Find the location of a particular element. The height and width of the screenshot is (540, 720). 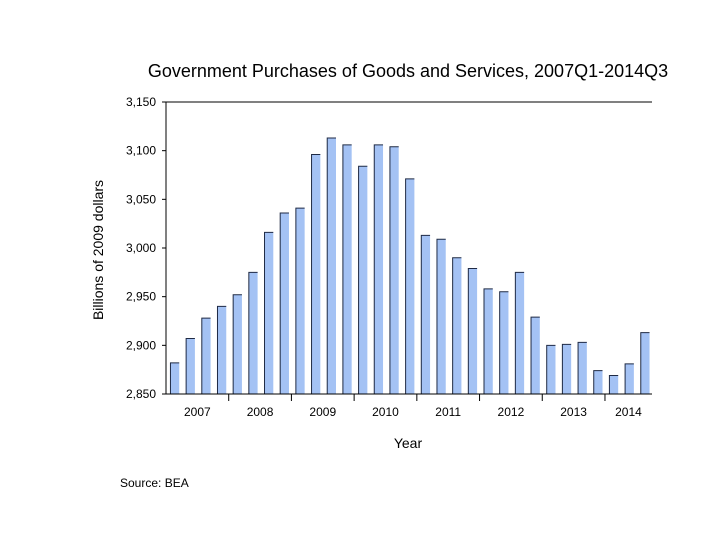

x-axis-ticks: 2007 2008 2009 2010 2011 2012 2013 2014 is located at coordinates (413, 406).